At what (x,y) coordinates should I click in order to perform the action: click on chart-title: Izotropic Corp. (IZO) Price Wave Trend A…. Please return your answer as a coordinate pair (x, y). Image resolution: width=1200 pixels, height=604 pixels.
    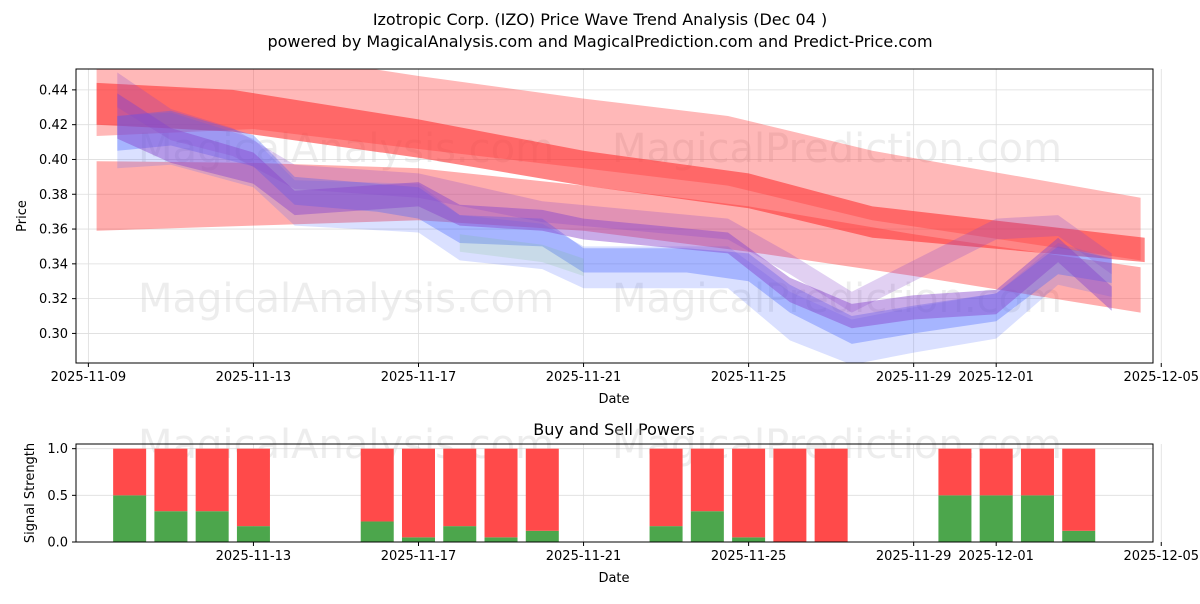
    Looking at the image, I should click on (600, 19).